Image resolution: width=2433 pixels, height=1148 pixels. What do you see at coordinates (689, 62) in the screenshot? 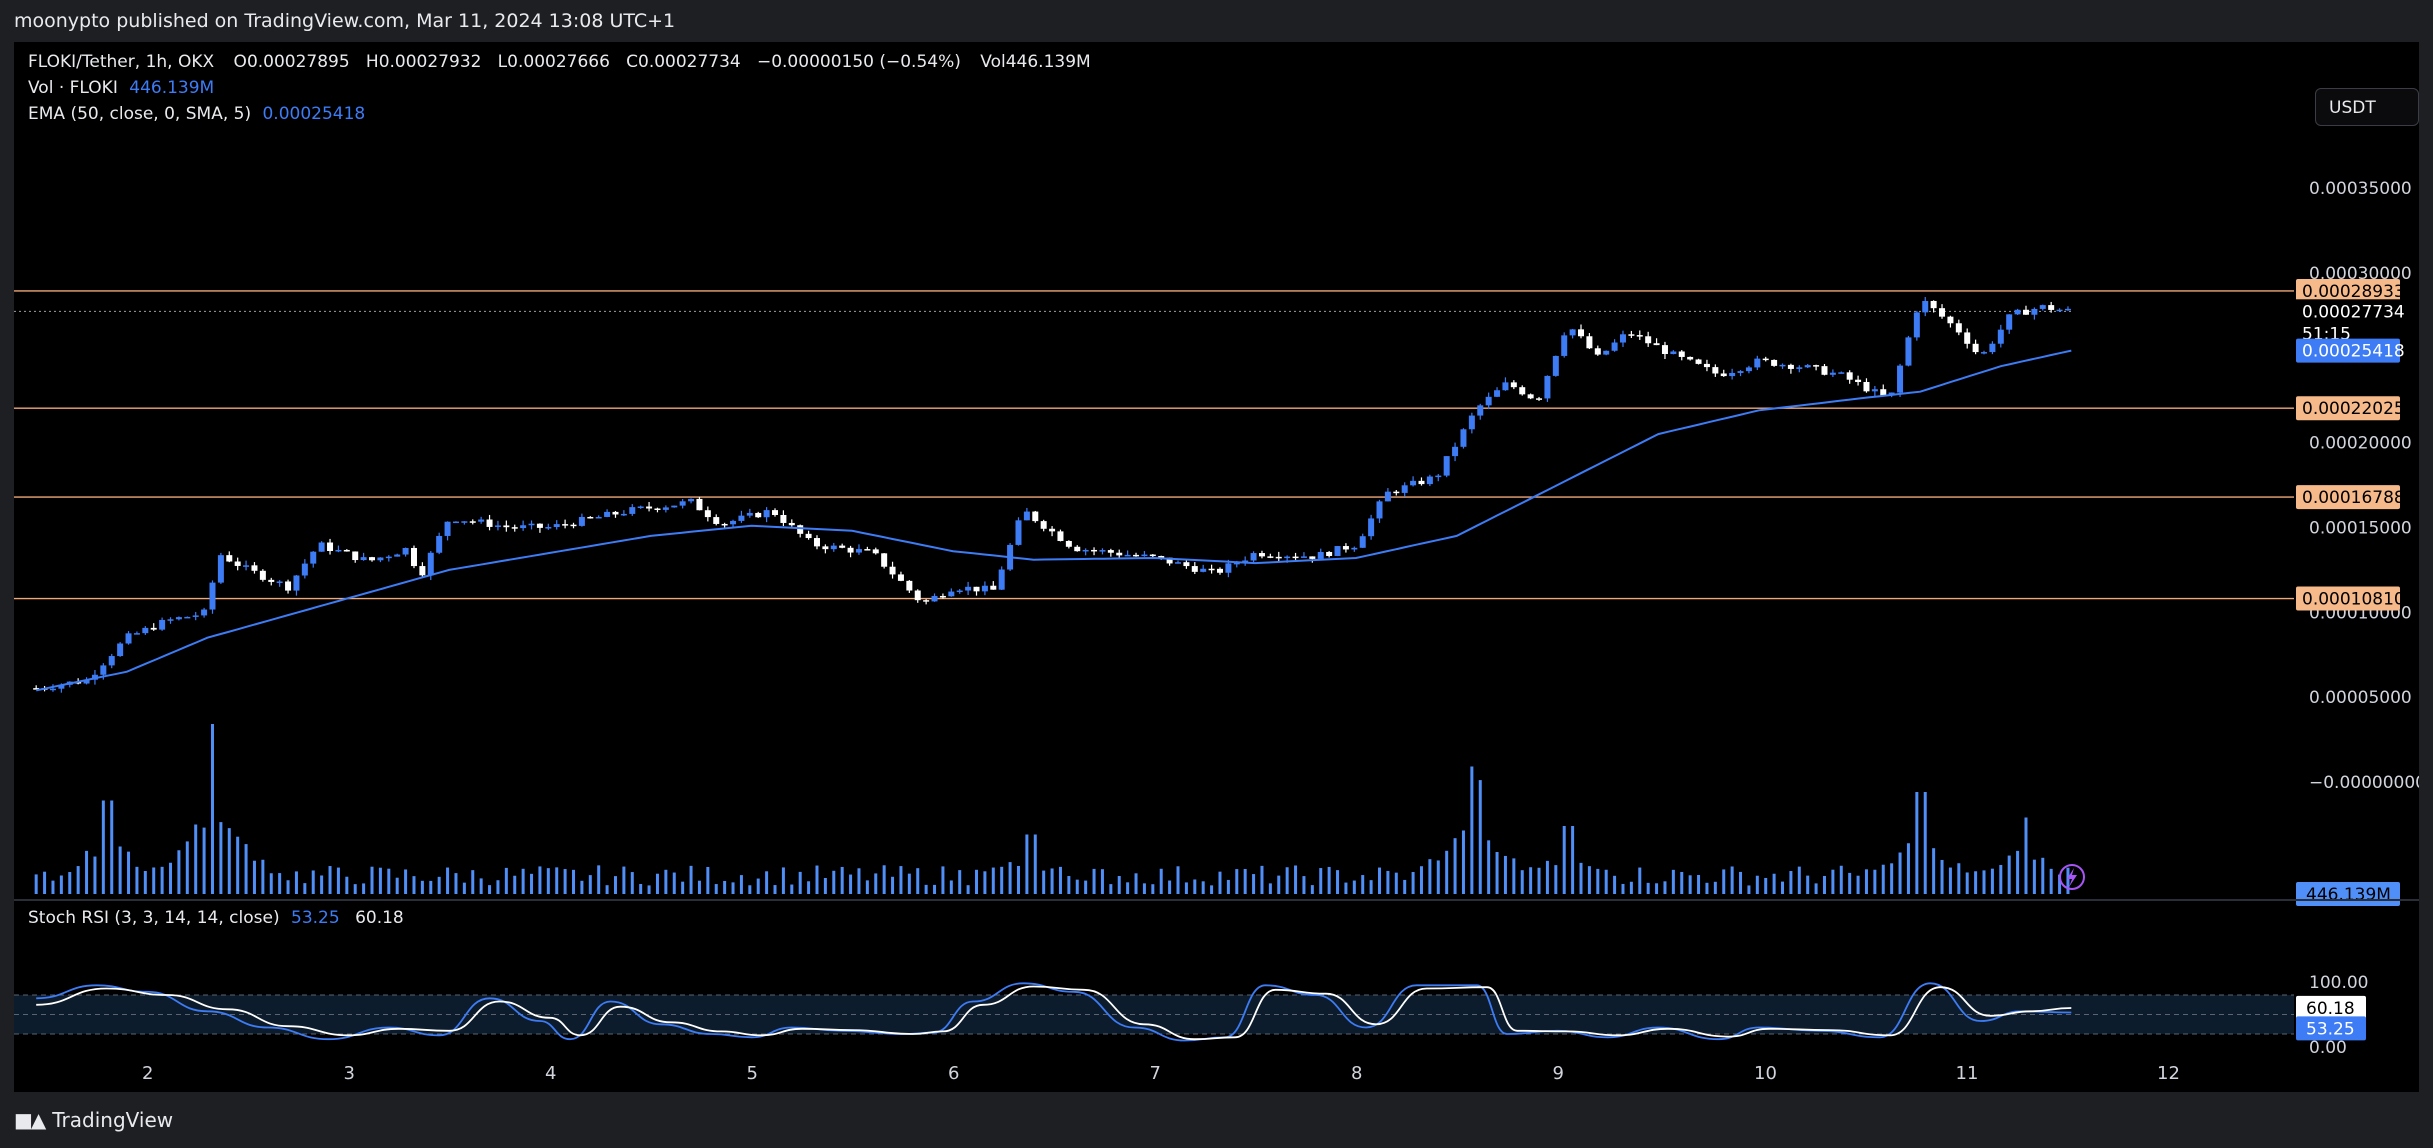
I see `close-value: 0.00027734` at bounding box center [689, 62].